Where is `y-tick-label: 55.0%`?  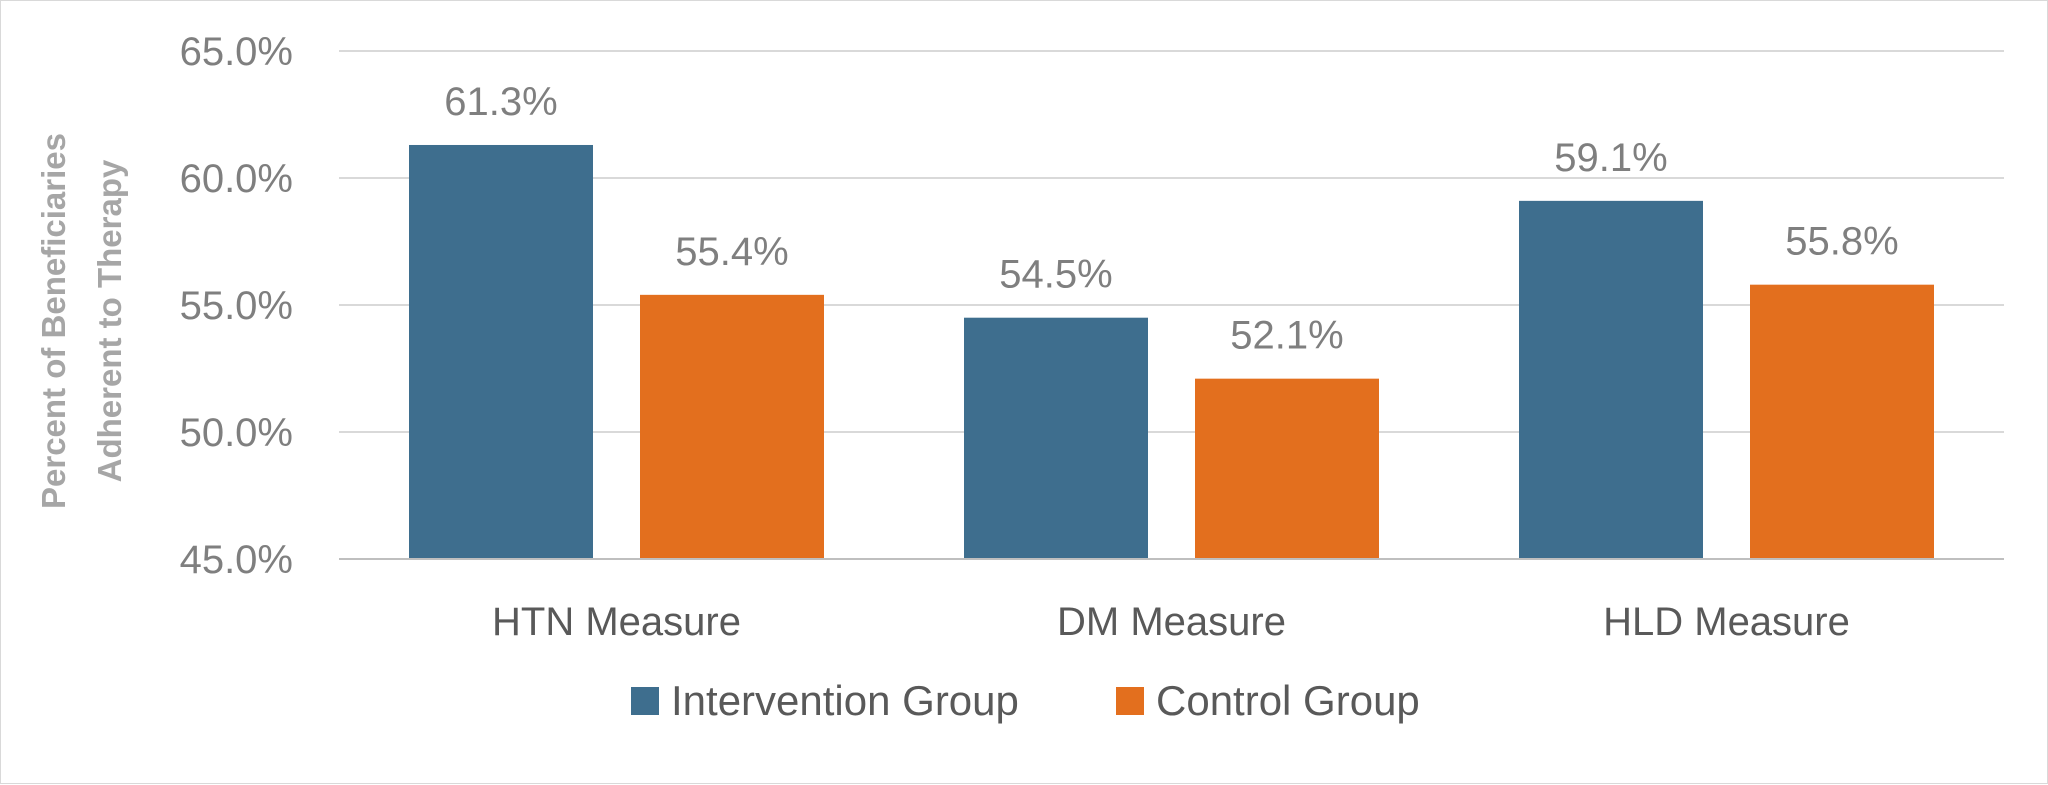
y-tick-label: 55.0% is located at coordinates (236, 306).